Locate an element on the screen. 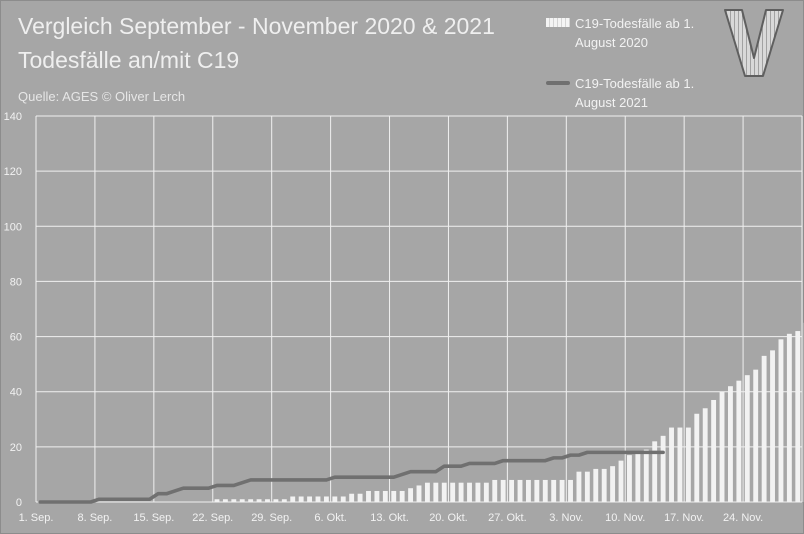 Image resolution: width=804 pixels, height=534 pixels. x-tick-label: 22. Sep. is located at coordinates (212, 518).